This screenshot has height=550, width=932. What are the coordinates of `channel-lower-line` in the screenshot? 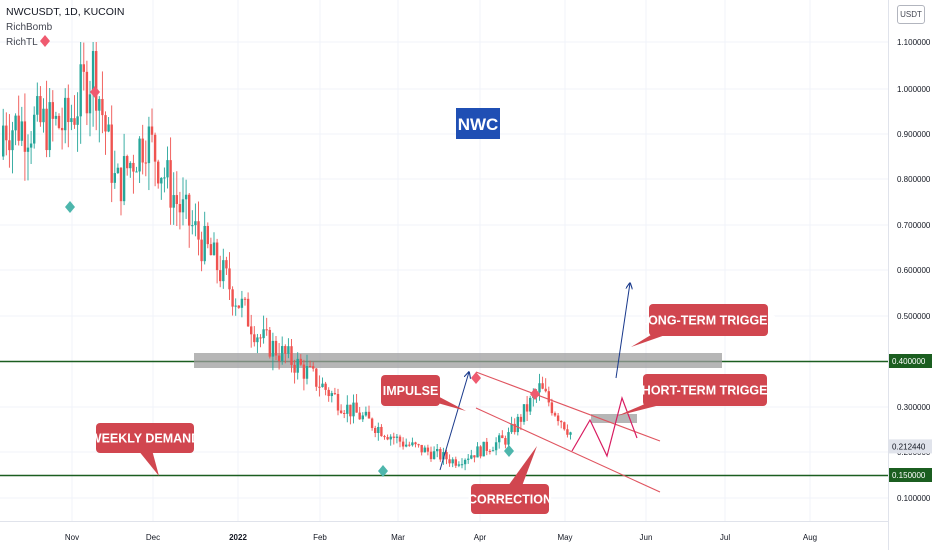 It's located at (568, 450).